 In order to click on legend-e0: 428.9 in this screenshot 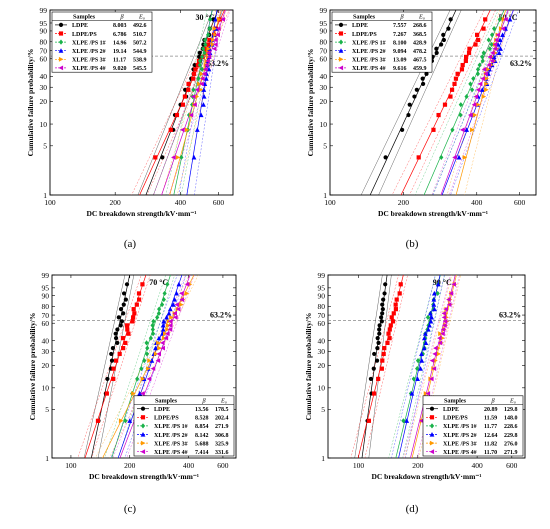, I will do `click(420, 43)`.